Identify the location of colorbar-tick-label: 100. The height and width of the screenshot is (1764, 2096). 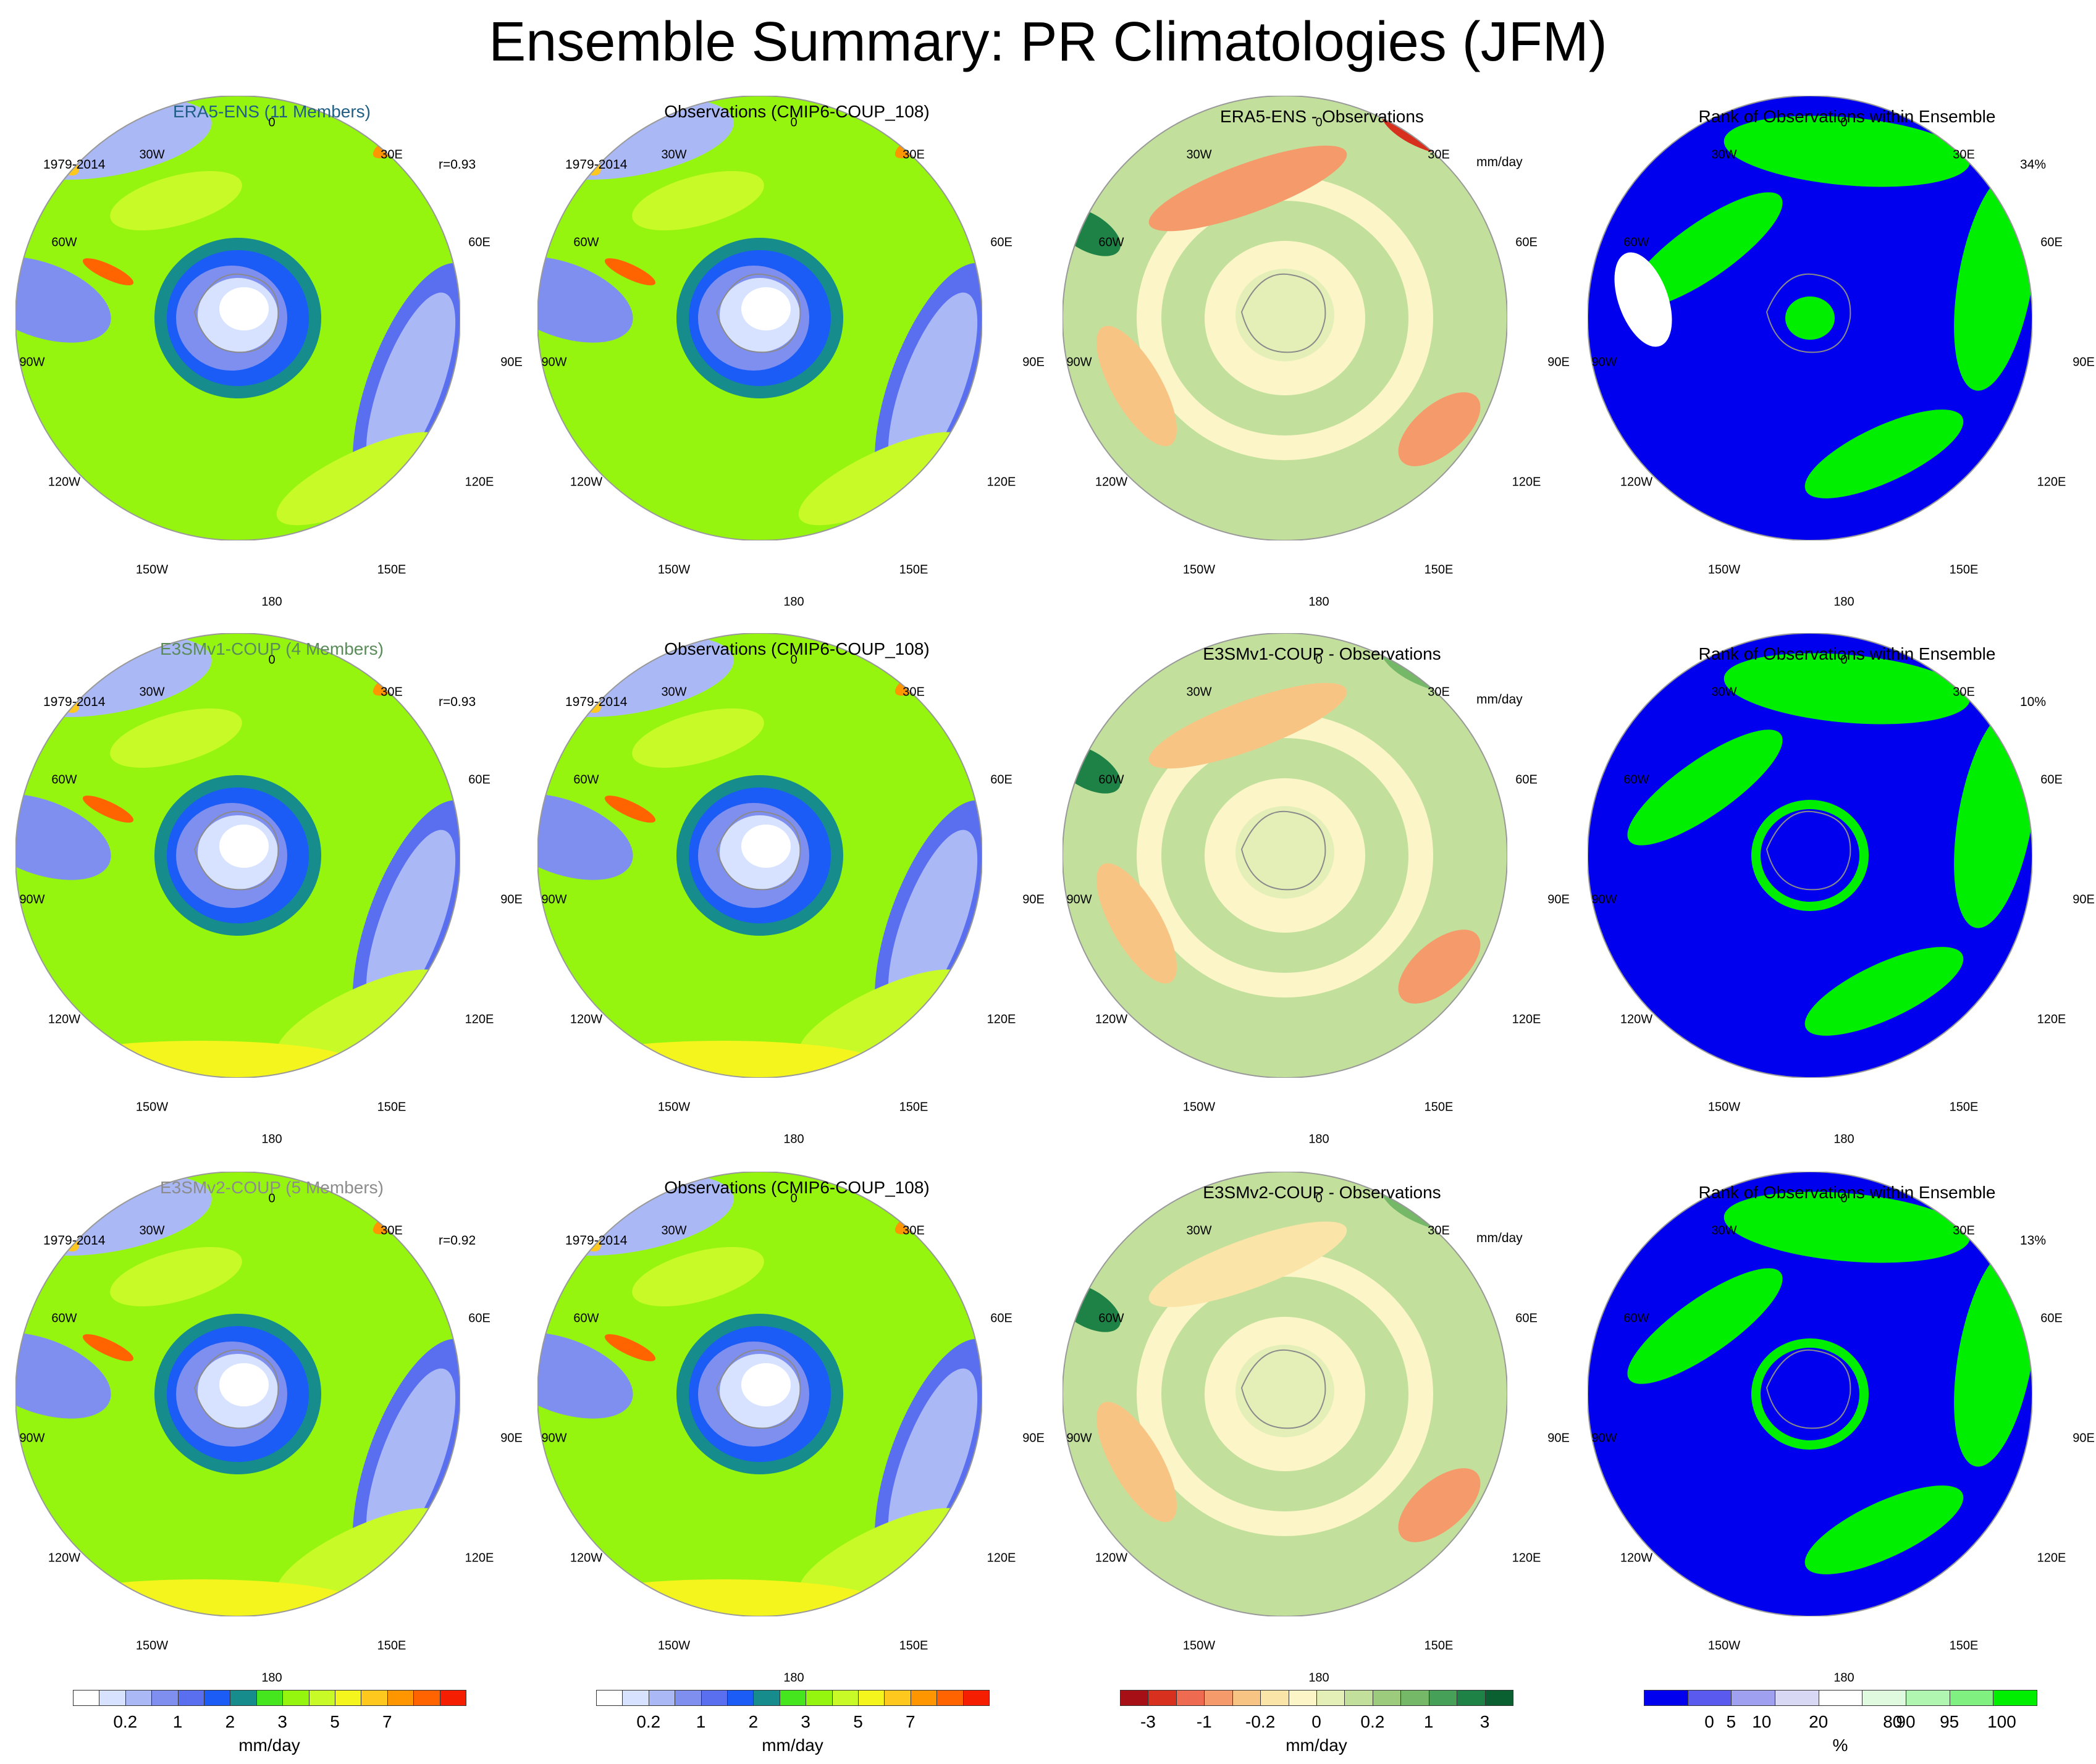
(2001, 1721).